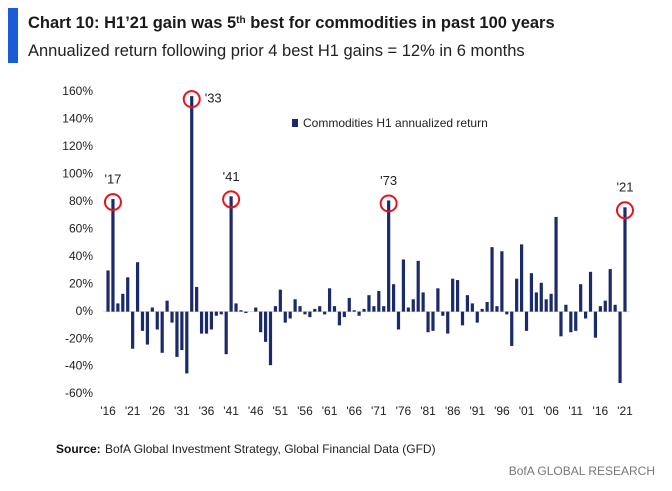 The height and width of the screenshot is (491, 672). What do you see at coordinates (213, 98) in the screenshot?
I see `annotation: '33` at bounding box center [213, 98].